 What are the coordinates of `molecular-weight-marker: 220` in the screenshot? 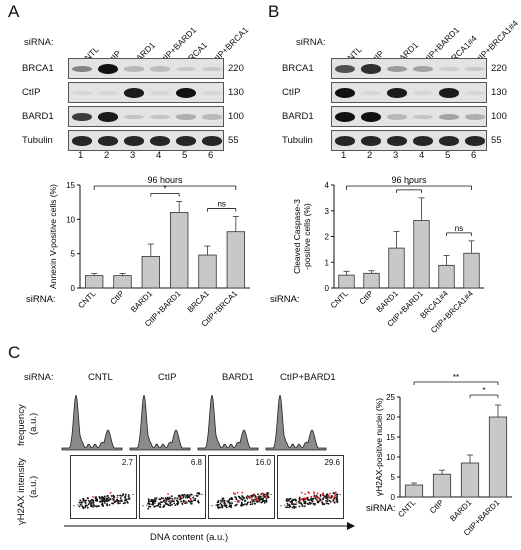 It's located at (499, 68).